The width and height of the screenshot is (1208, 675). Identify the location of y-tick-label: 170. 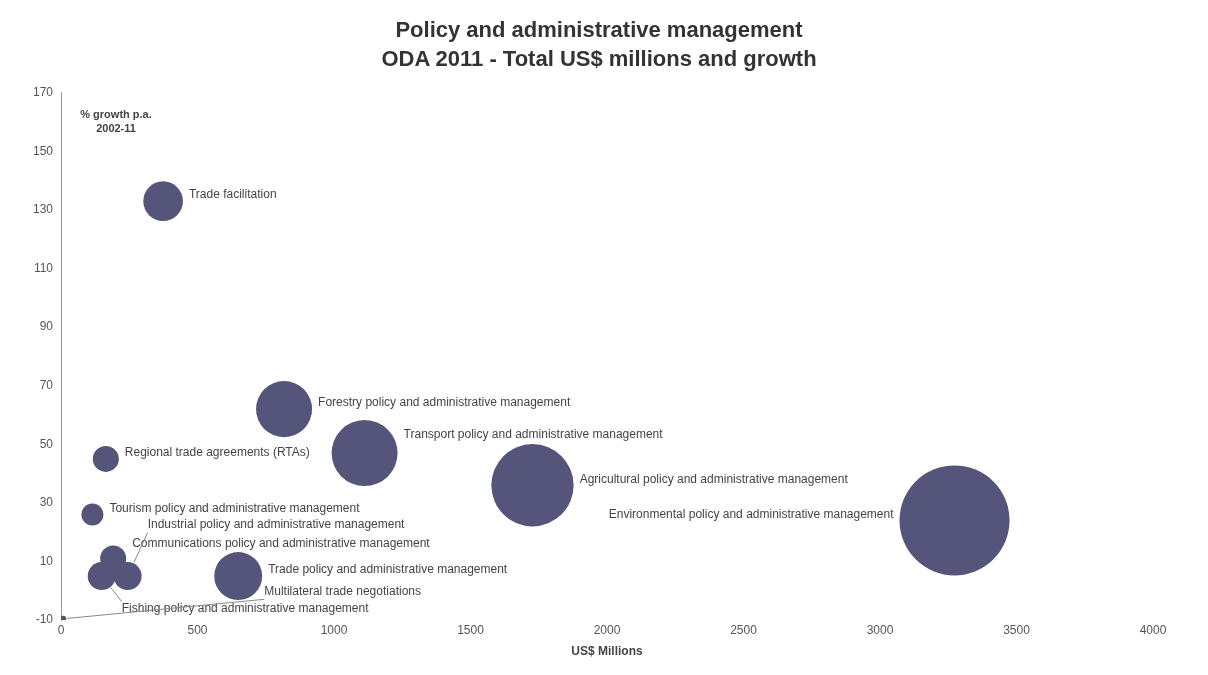
(43, 92).